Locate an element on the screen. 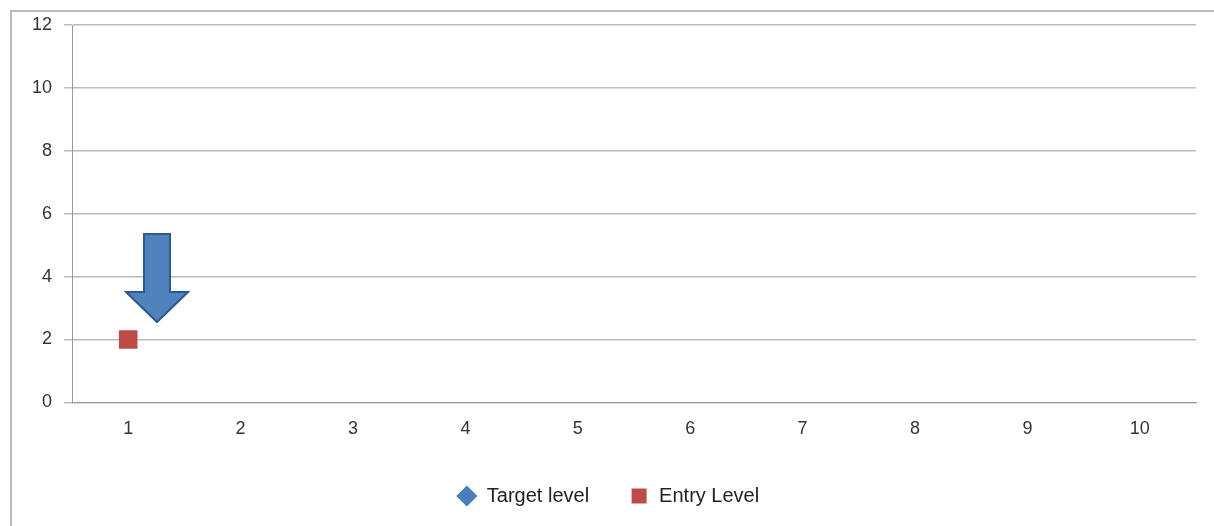  x-tick-label: 1 is located at coordinates (128, 428).